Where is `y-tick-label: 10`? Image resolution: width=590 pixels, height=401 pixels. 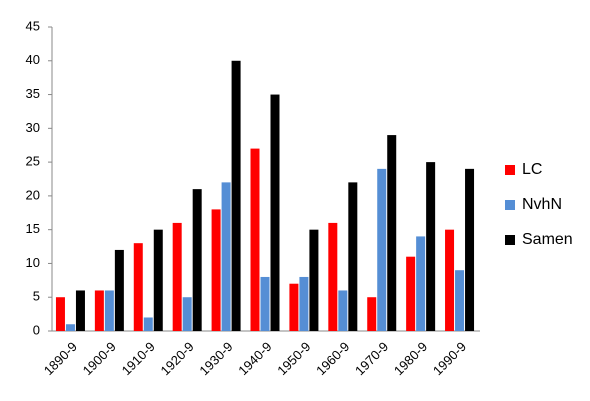
y-tick-label: 10 is located at coordinates (33, 262).